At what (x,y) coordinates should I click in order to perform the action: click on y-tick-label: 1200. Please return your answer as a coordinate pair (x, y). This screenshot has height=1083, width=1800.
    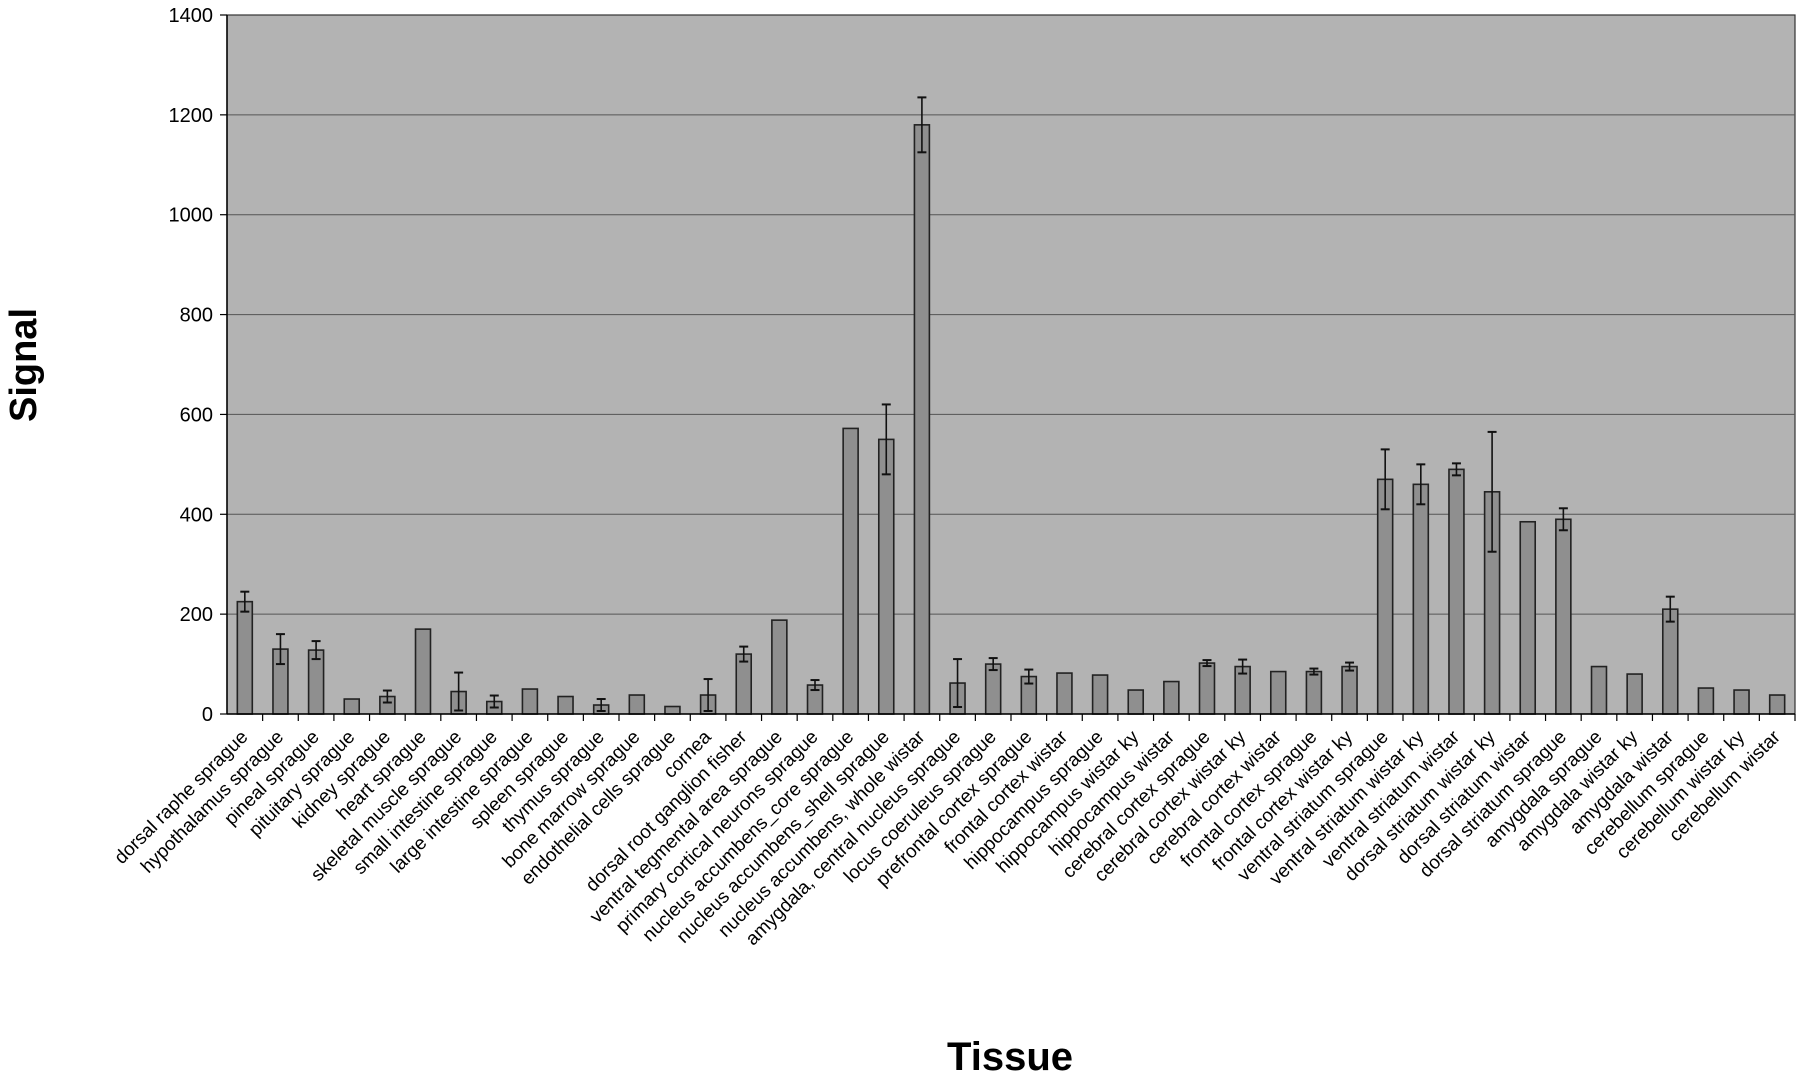
    Looking at the image, I should click on (191, 116).